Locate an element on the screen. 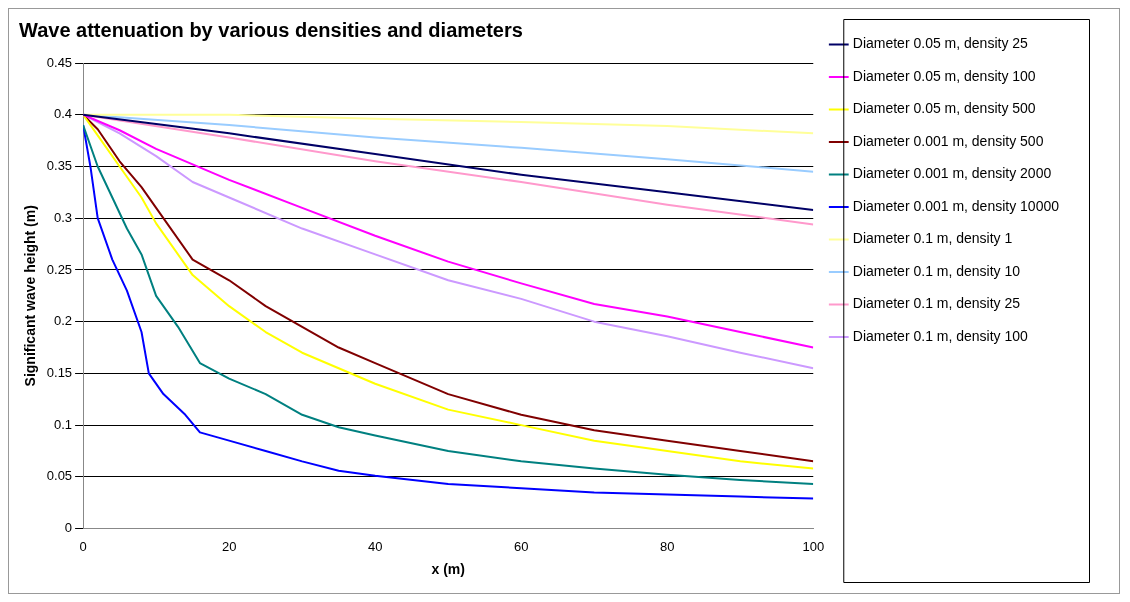  chart-title: Wave attenuation by various densities and diameters is located at coordinates (271, 29).